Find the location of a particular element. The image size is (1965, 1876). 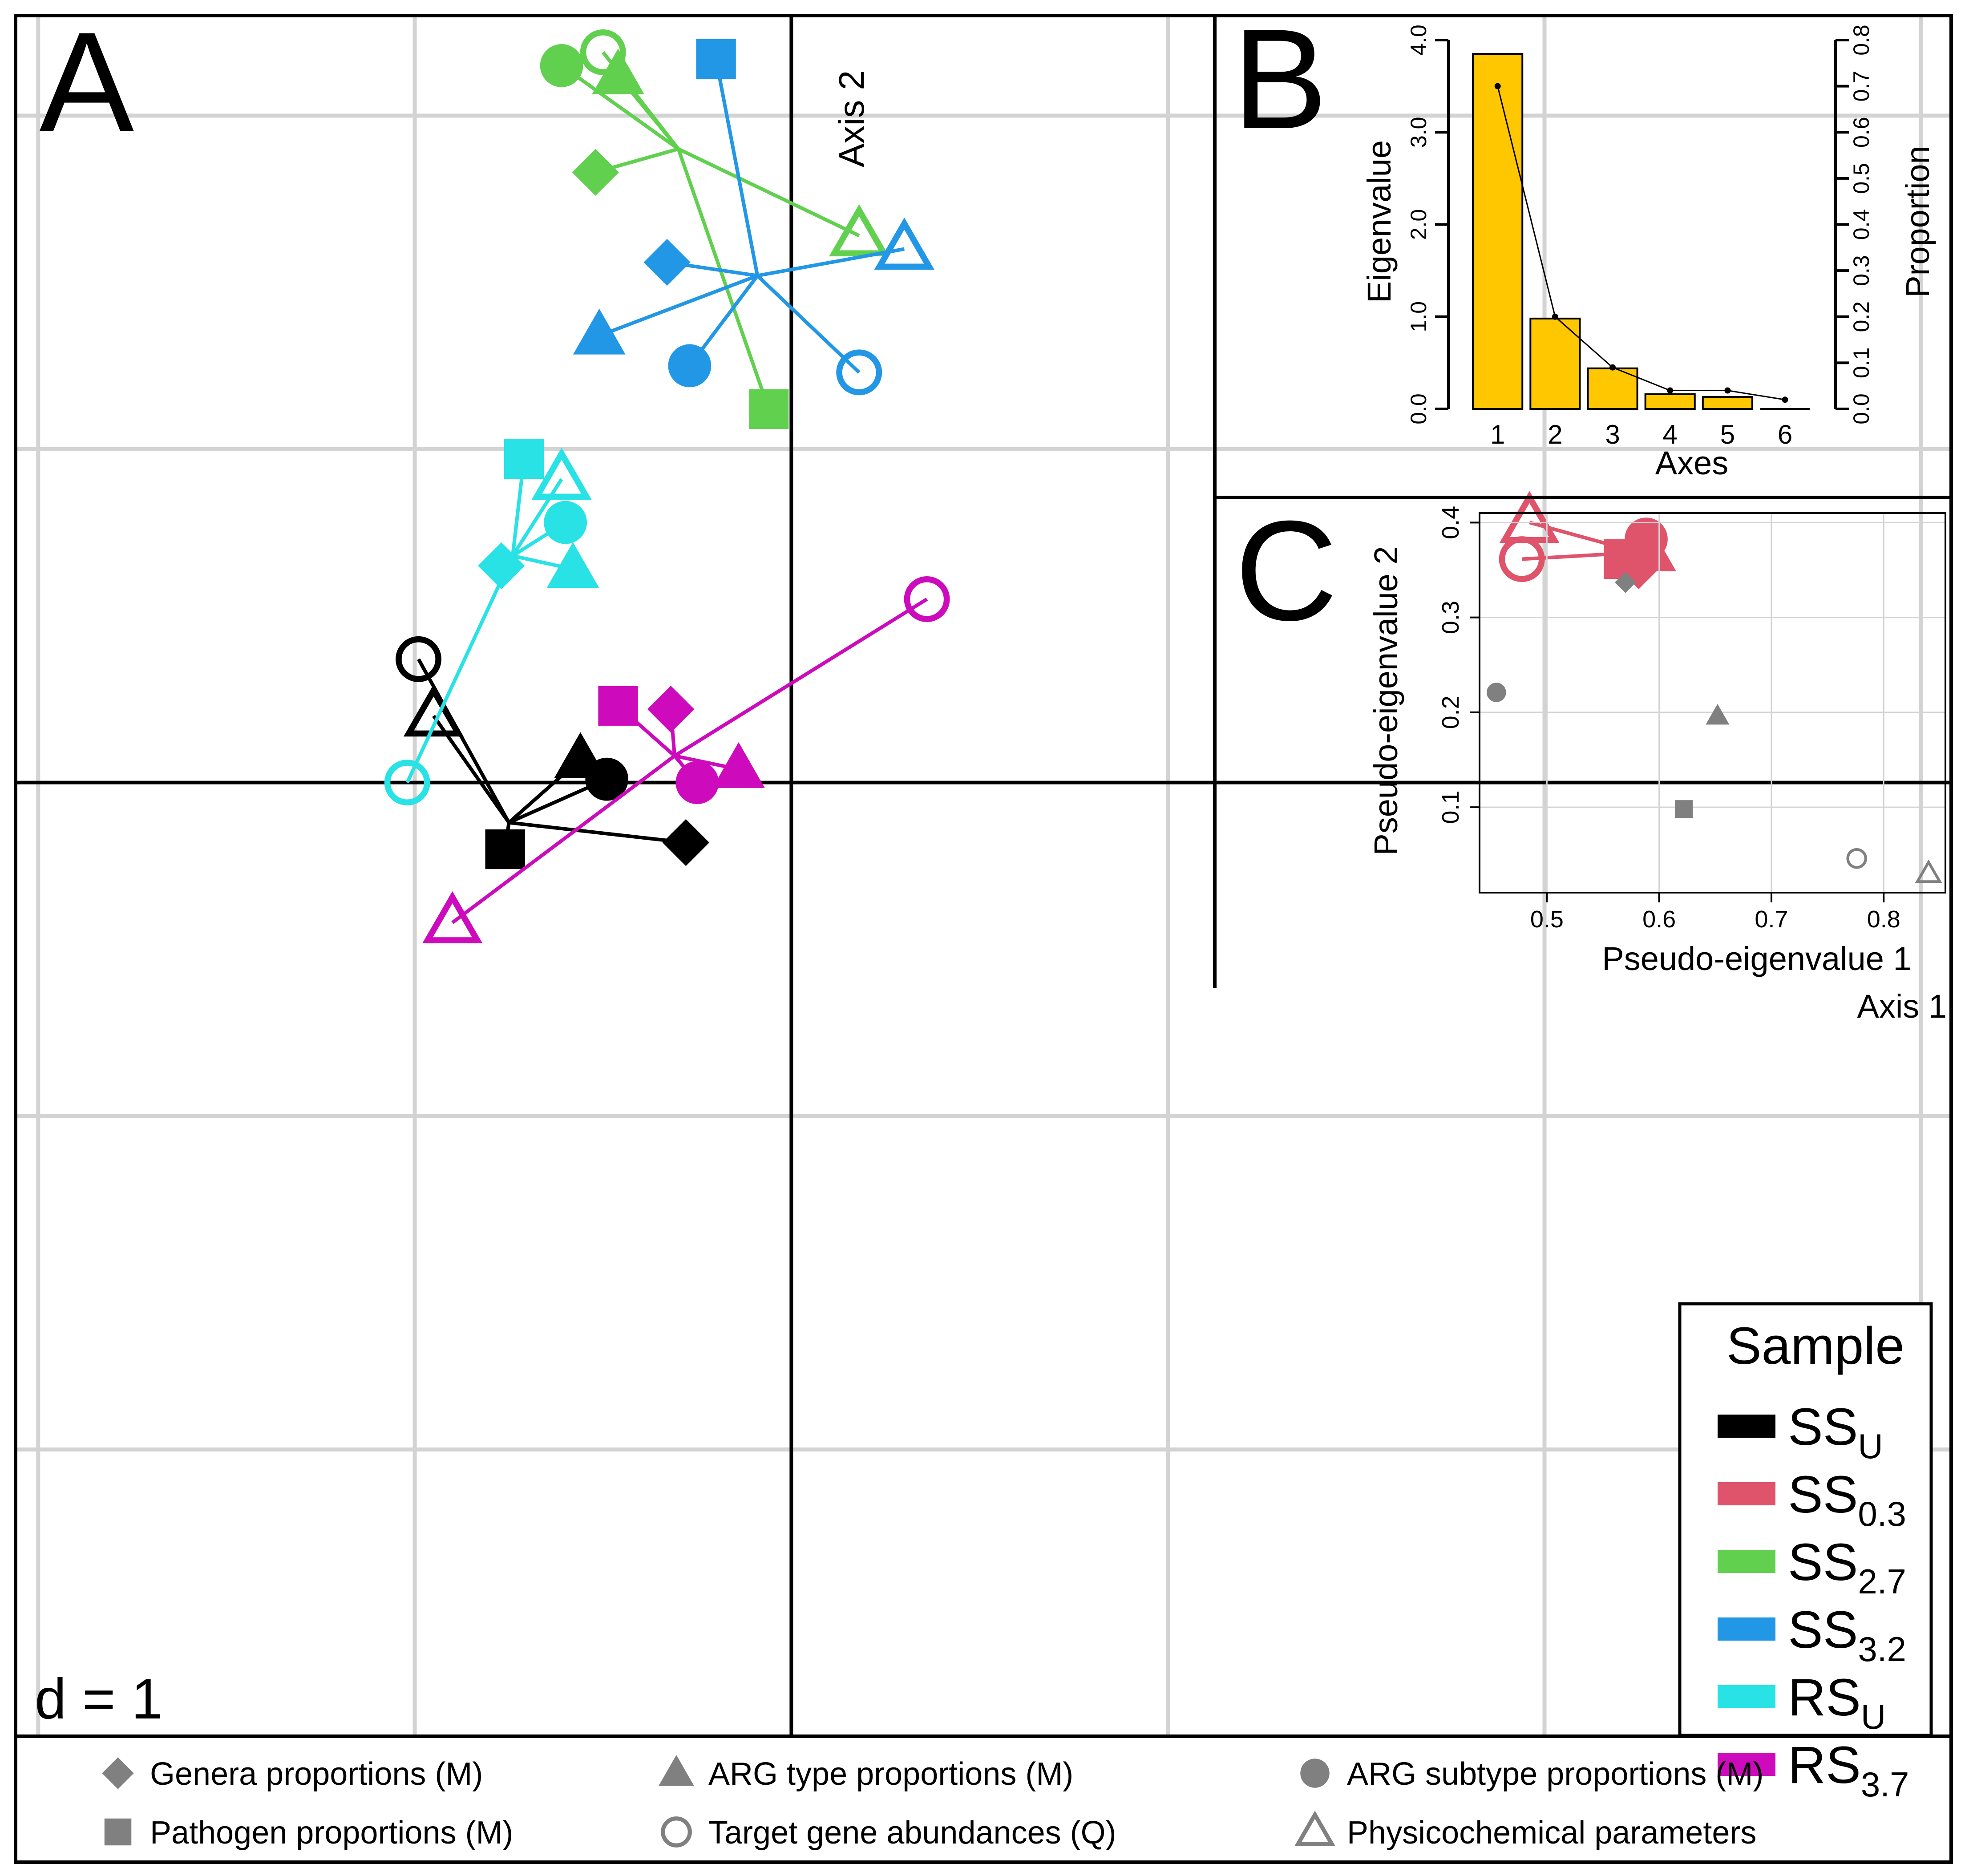

star-segment-rs_37-circle-open is located at coordinates (800, 678).